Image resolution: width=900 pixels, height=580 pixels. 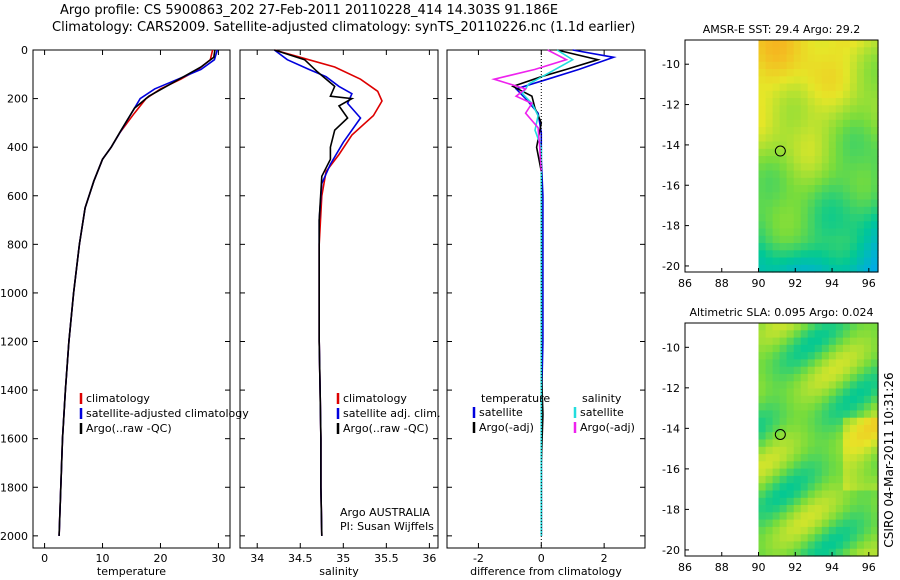 I want to click on map-y-tick-label: -16, so click(x=671, y=185).